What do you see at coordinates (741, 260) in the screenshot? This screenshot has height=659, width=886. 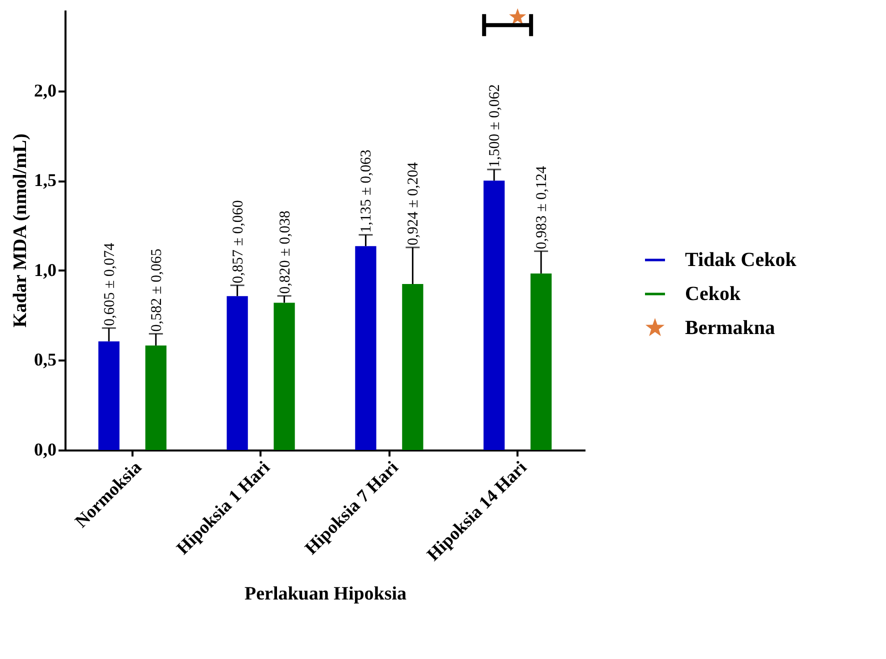 I see `legend-label: Tidak Cekok` at bounding box center [741, 260].